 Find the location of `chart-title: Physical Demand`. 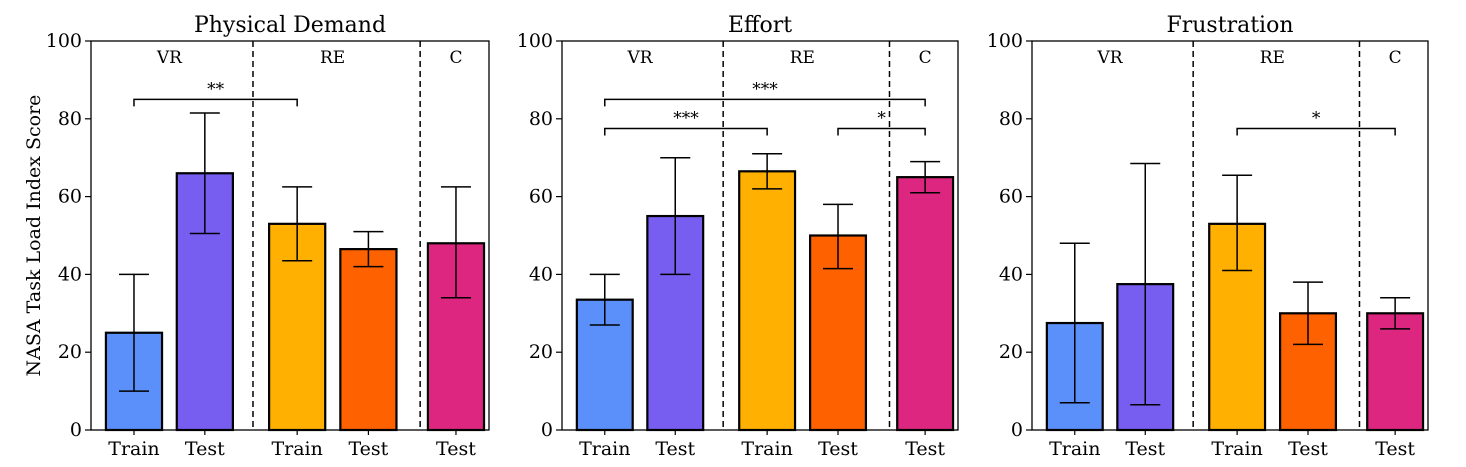

chart-title: Physical Demand is located at coordinates (290, 25).